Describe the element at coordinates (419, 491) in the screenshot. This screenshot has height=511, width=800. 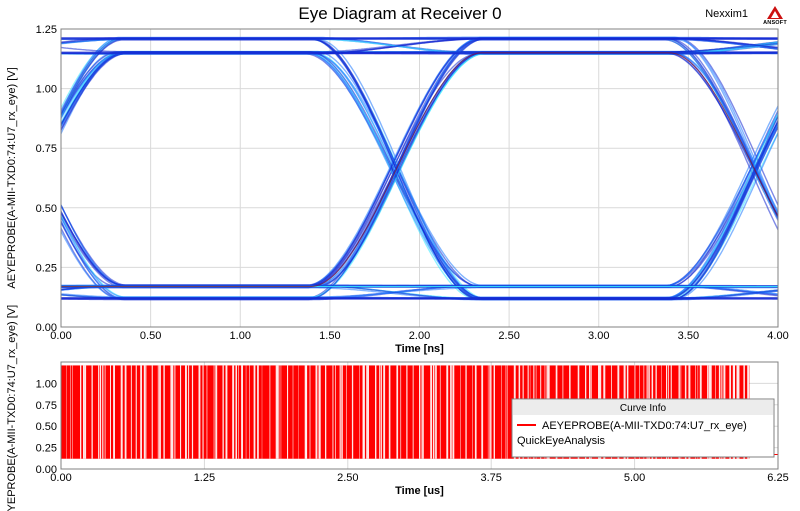
I see `x-axis-label: Time [us]` at that location.